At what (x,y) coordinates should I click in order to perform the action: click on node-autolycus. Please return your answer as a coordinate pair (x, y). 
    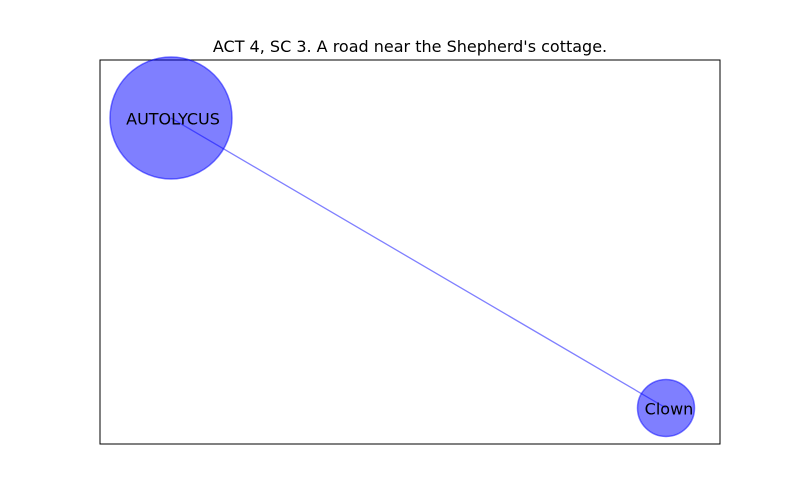
    Looking at the image, I should click on (171, 118).